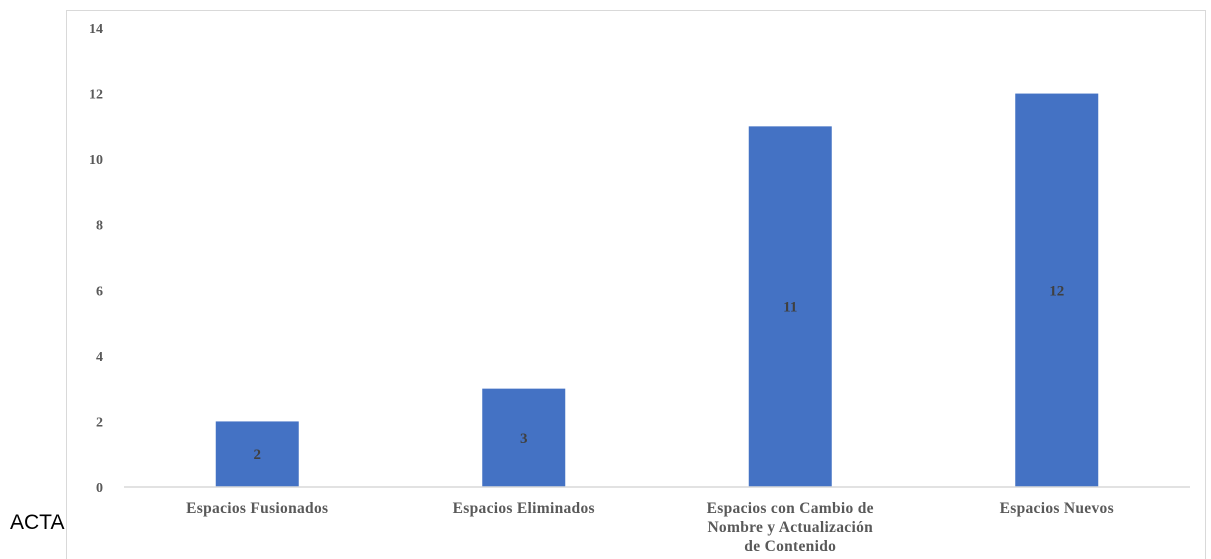 The width and height of the screenshot is (1211, 559). What do you see at coordinates (99, 291) in the screenshot?
I see `y-tick-label: 6` at bounding box center [99, 291].